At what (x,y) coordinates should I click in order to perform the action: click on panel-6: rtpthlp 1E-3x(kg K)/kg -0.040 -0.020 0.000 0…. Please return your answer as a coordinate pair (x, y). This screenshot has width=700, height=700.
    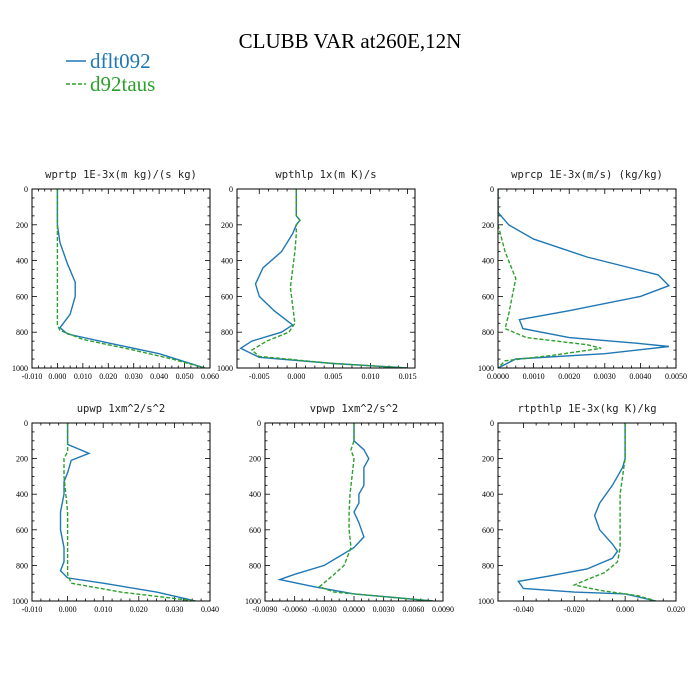
    Looking at the image, I should click on (581, 508).